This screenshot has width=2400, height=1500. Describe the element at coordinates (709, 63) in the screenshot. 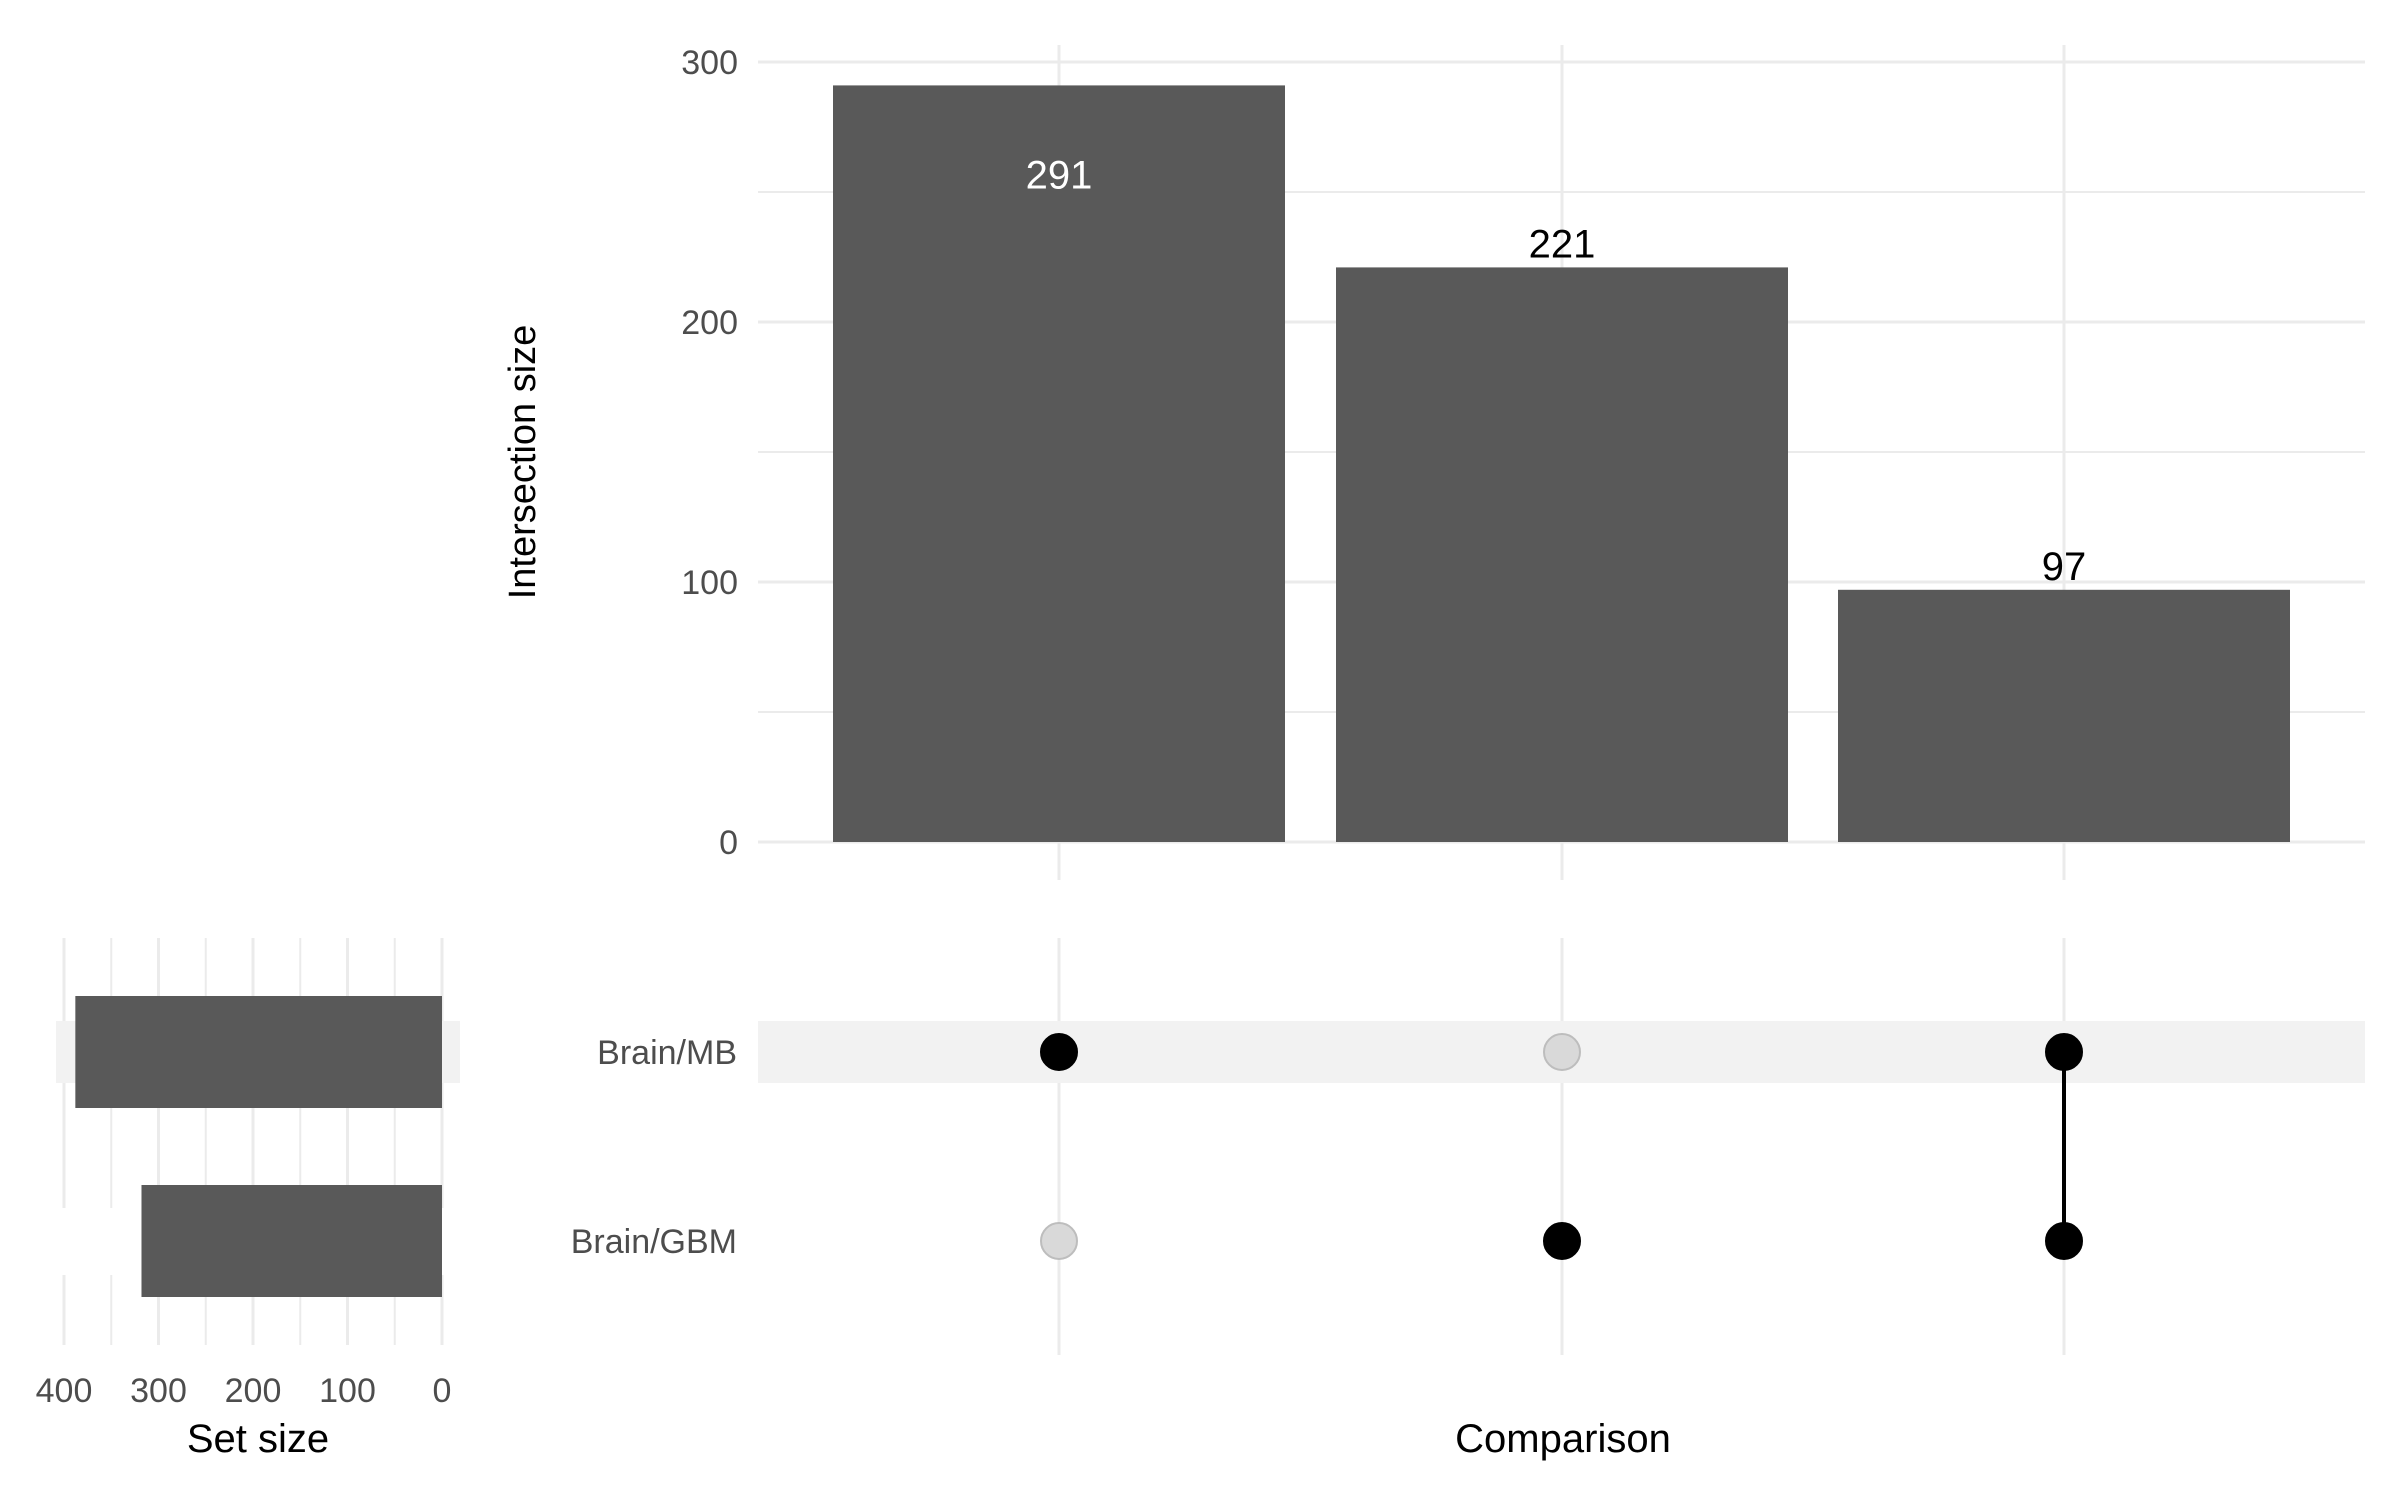

I see `intersection-y-tick-label: 300` at that location.